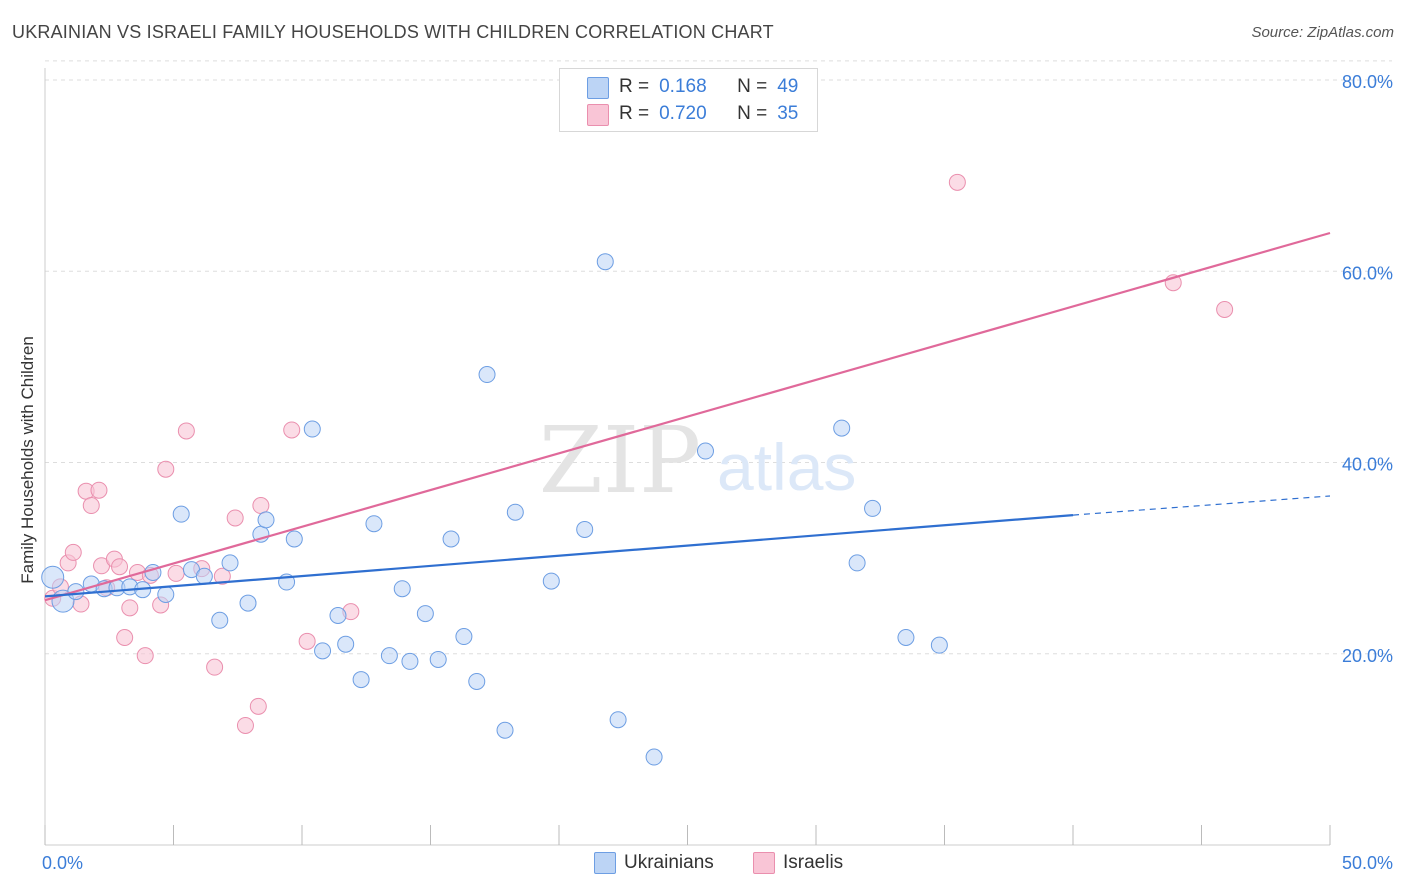 This screenshot has height=892, width=1406. What do you see at coordinates (605, 863) in the screenshot?
I see `legend-ukrainians-swatch` at bounding box center [605, 863].